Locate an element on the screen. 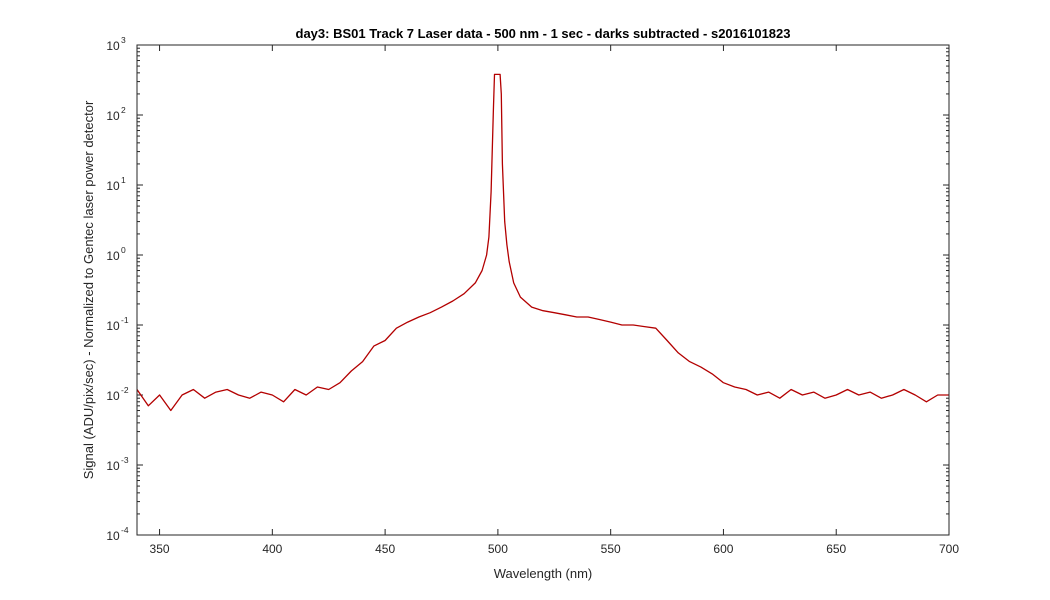 This screenshot has height=600, width=1050. y-tick-exponent: -1 is located at coordinates (125, 320).